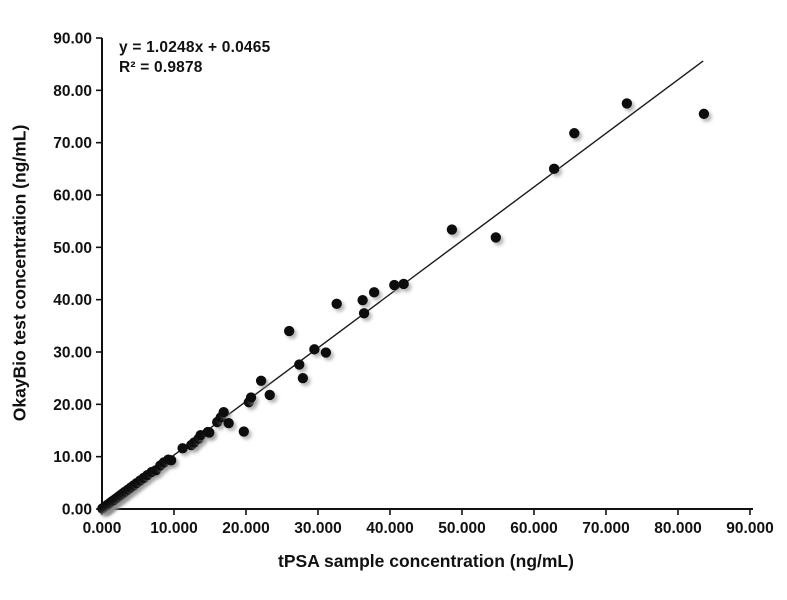  Describe the element at coordinates (605, 528) in the screenshot. I see `x-tick-label: 70.000` at that location.